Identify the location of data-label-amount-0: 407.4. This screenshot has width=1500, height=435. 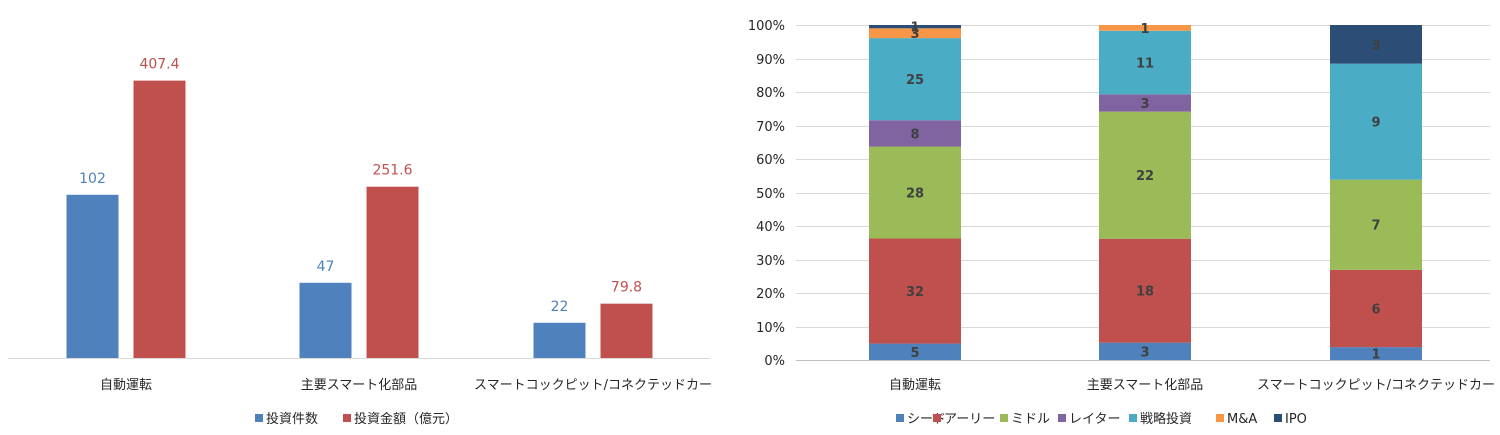
(159, 65).